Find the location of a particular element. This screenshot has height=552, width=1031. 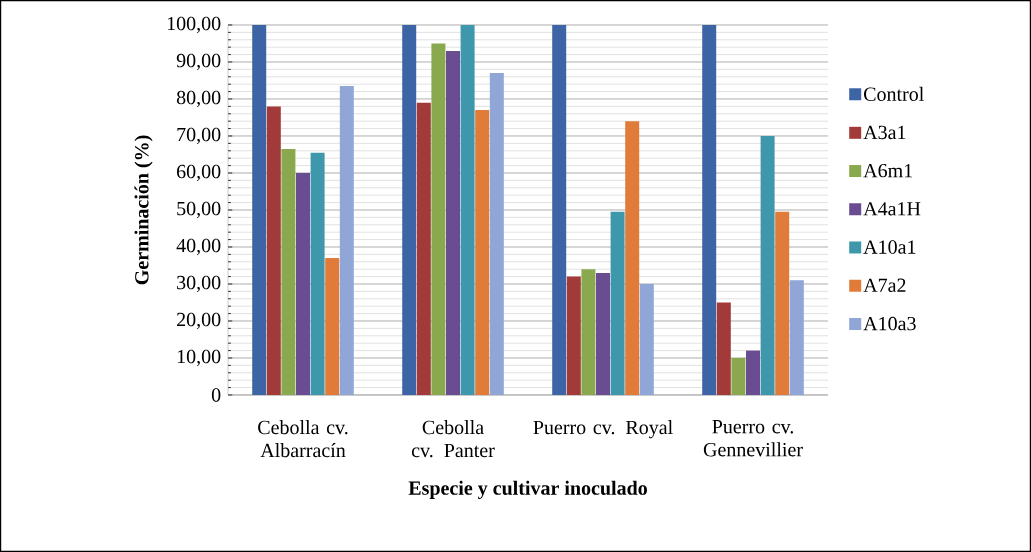

x-tick-label: Puerro cv. Royal is located at coordinates (603, 429).